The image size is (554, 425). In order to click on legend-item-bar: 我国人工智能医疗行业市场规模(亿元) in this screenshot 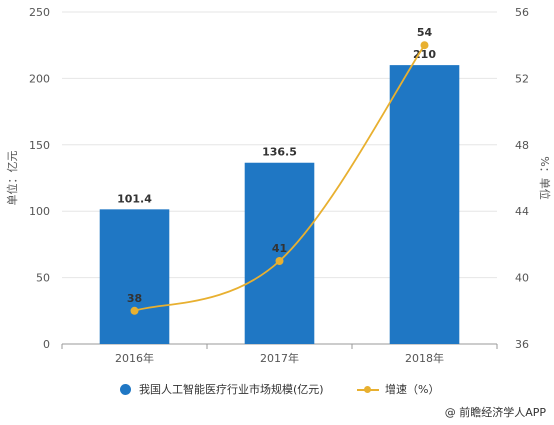, I will do `click(222, 389)`.